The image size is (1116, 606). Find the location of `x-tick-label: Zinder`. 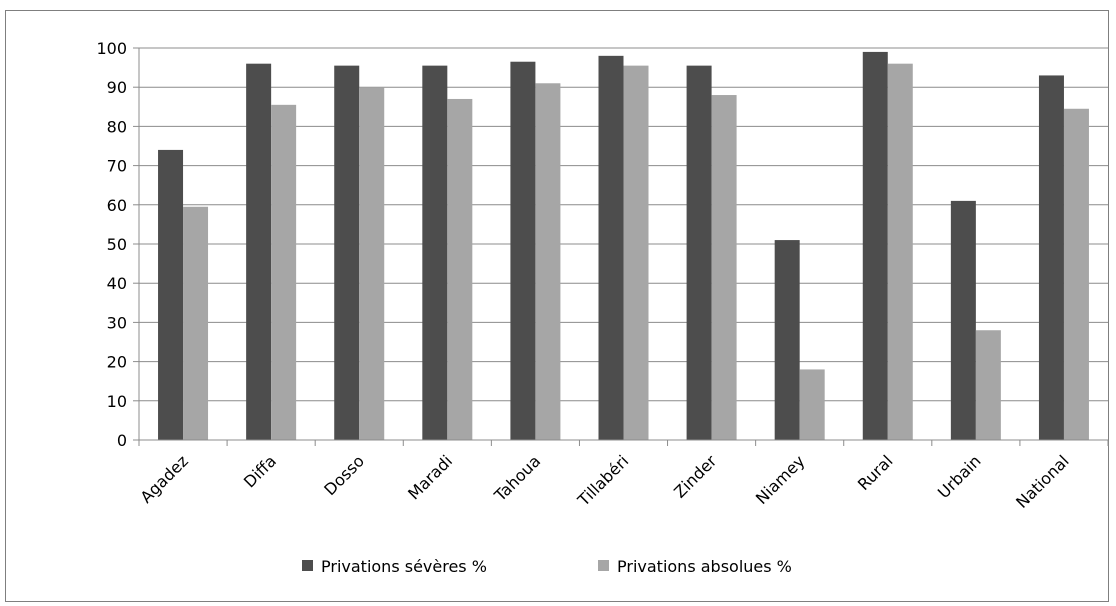

x-tick-label: Zinder is located at coordinates (695, 476).